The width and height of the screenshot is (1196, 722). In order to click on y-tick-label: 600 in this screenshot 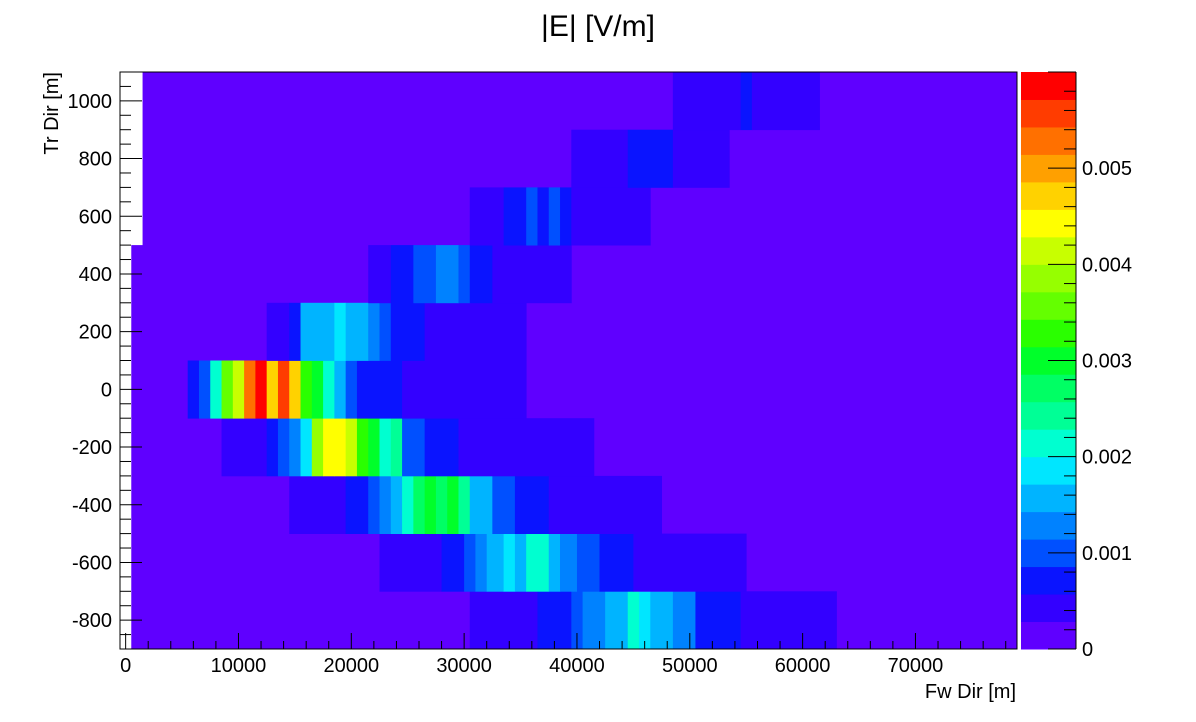, I will do `click(95, 217)`.